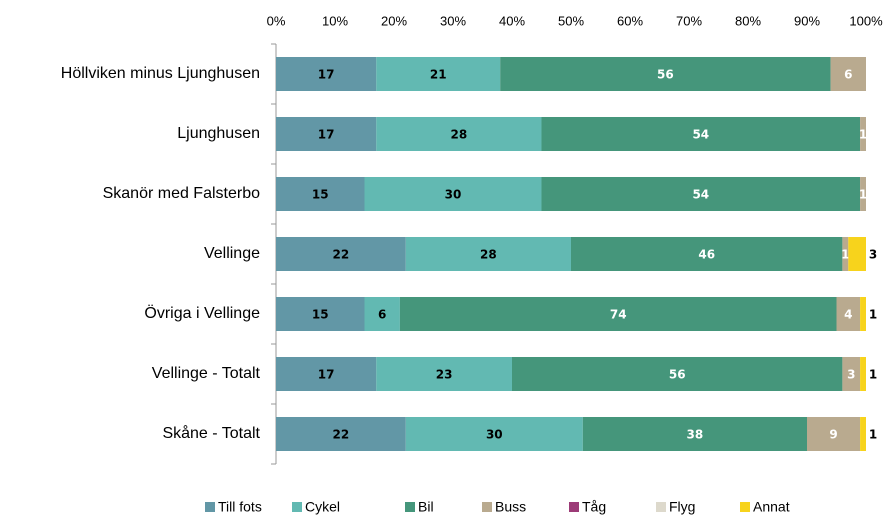 Image resolution: width=892 pixels, height=518 pixels. I want to click on data-label: 21, so click(438, 75).